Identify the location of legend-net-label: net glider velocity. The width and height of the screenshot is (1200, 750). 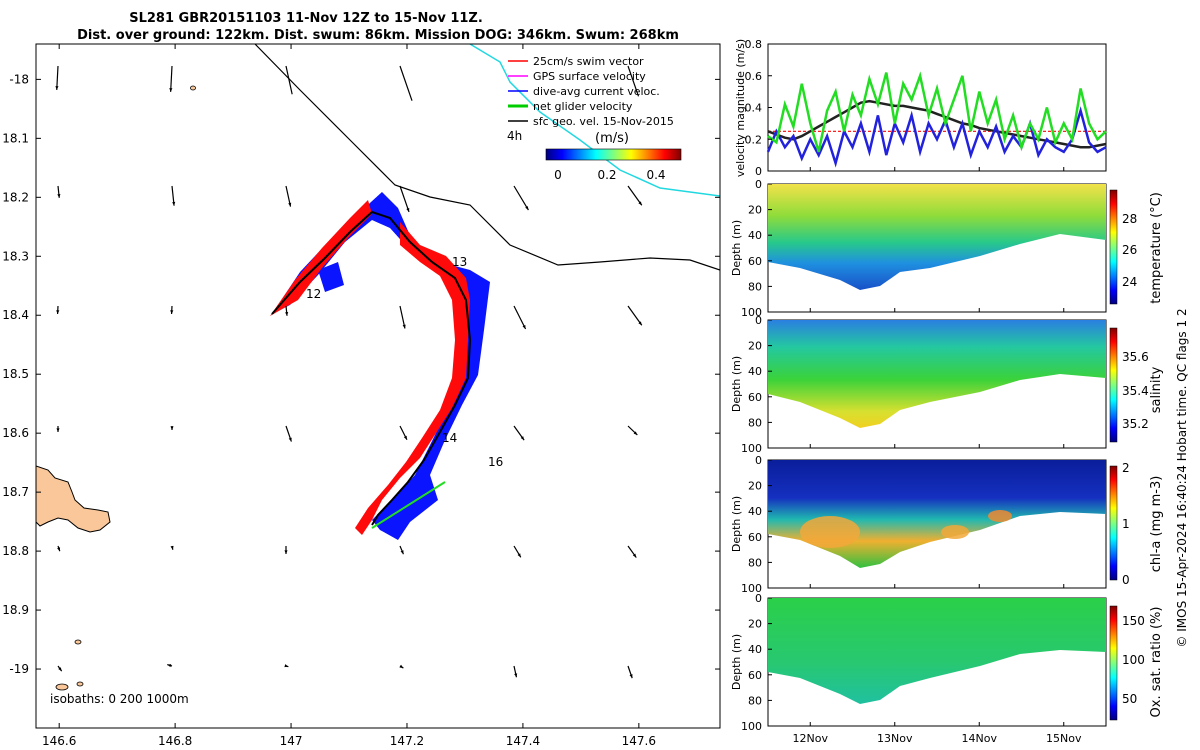
(583, 106).